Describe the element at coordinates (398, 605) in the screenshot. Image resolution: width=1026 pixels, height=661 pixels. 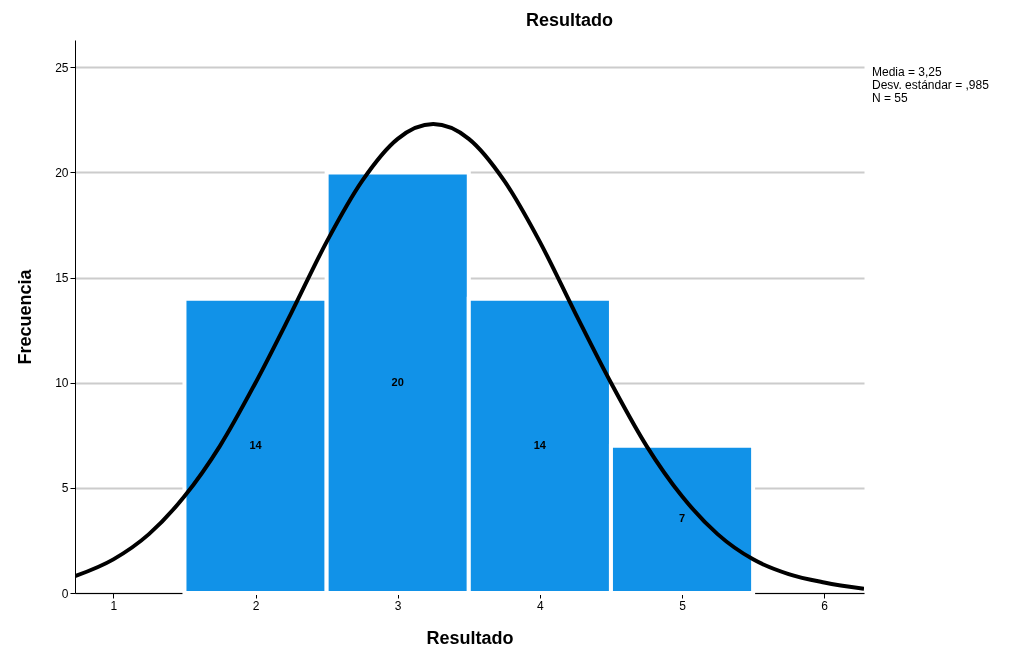
I see `x-tick-label: 3` at that location.